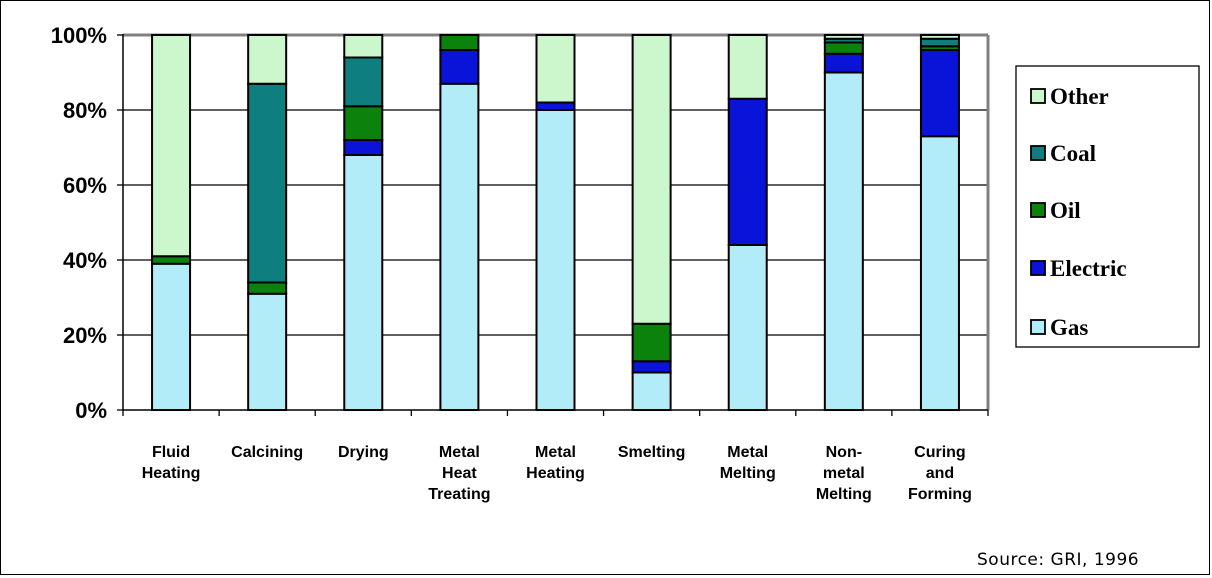 This screenshot has height=578, width=1212. I want to click on legend-label-gas: Gas, so click(1069, 327).